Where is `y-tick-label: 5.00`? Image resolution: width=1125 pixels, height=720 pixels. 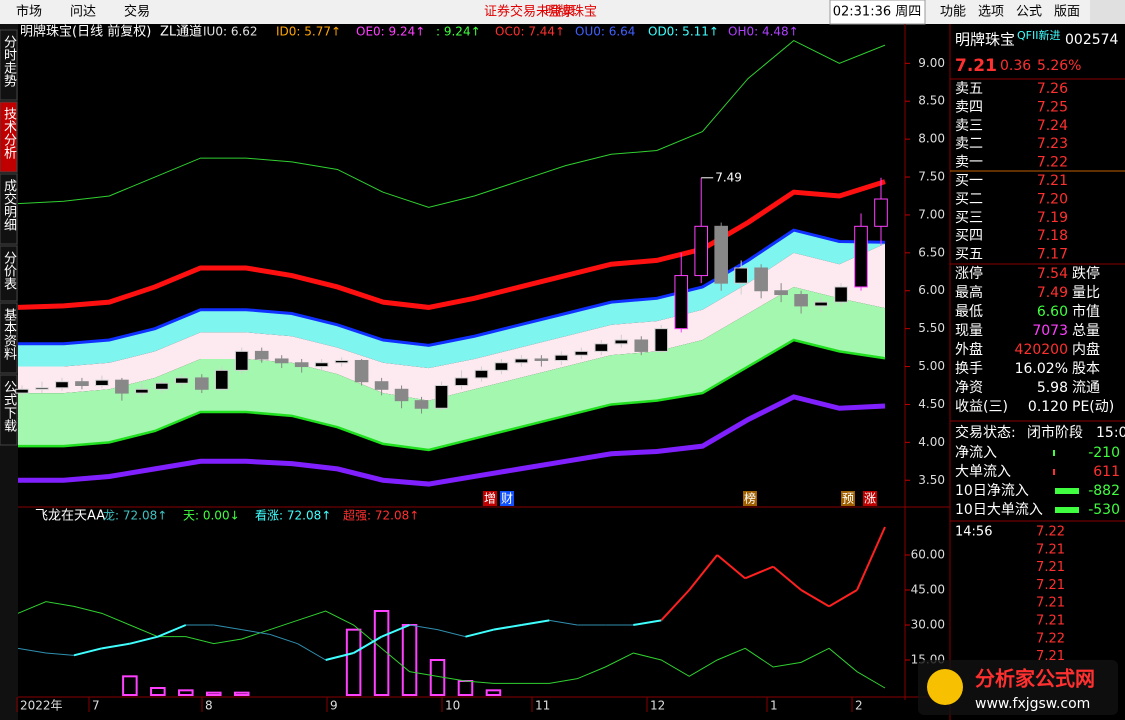 y-tick-label: 5.00 is located at coordinates (931, 366).